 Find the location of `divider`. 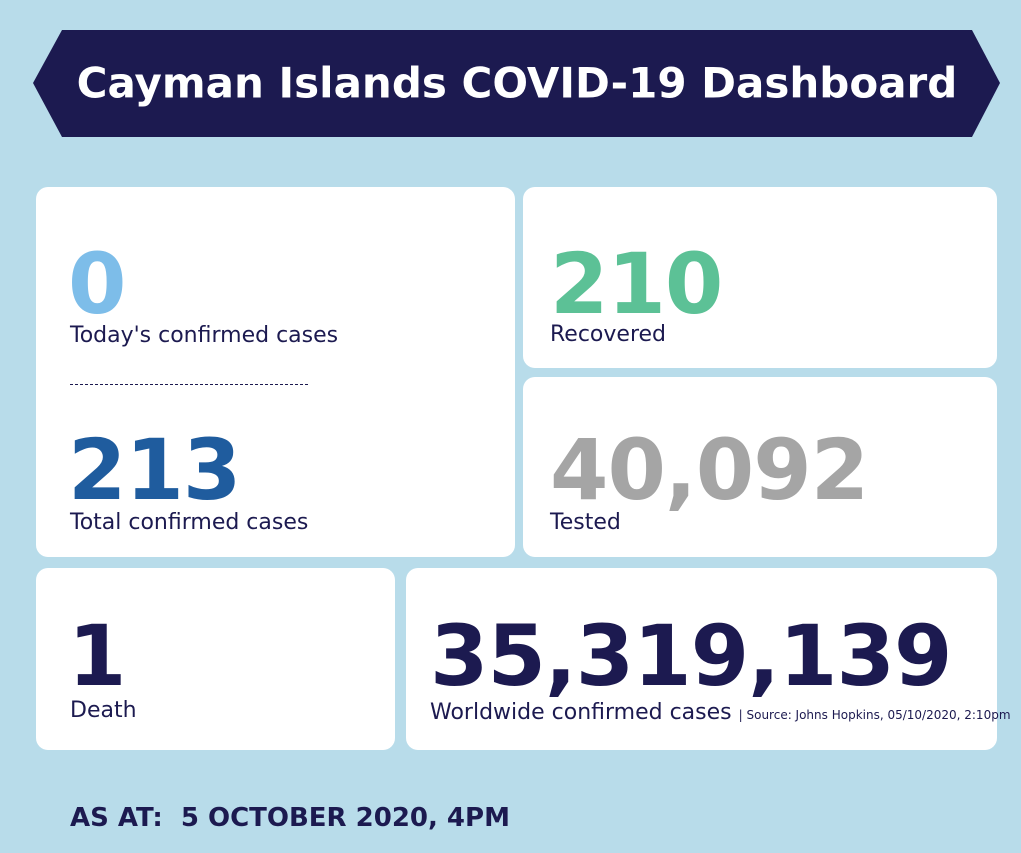

divider is located at coordinates (189, 384).